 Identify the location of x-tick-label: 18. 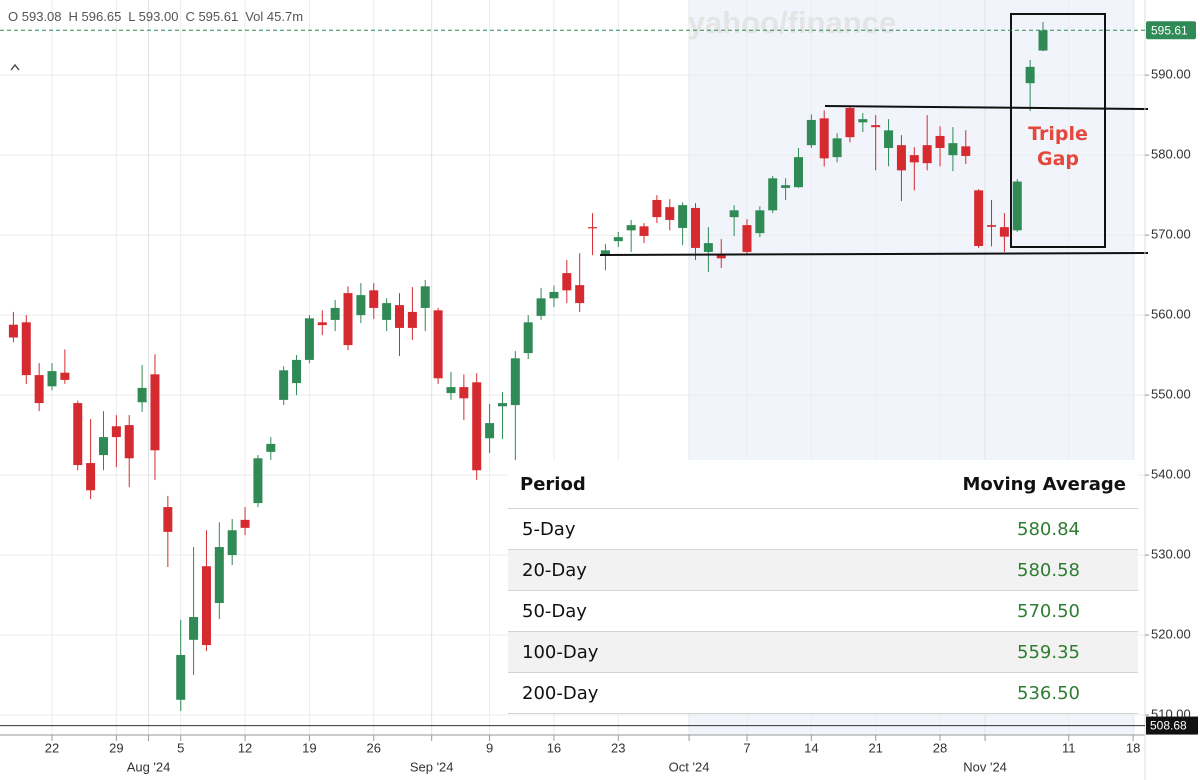
(1133, 747).